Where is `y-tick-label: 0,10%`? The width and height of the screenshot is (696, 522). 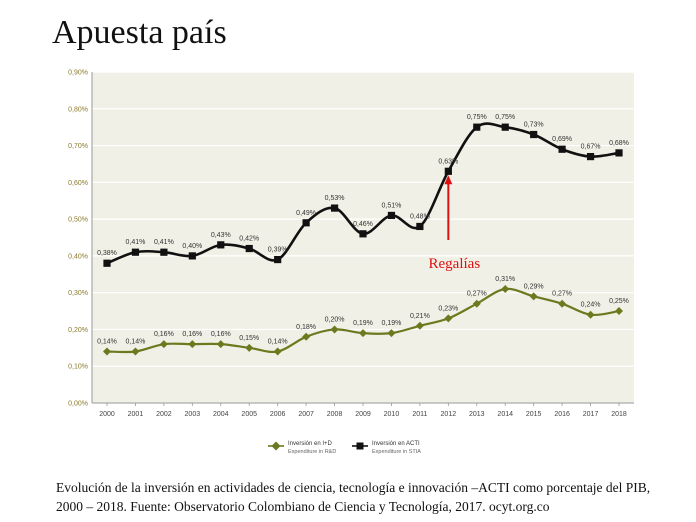 y-tick-label: 0,10% is located at coordinates (78, 367).